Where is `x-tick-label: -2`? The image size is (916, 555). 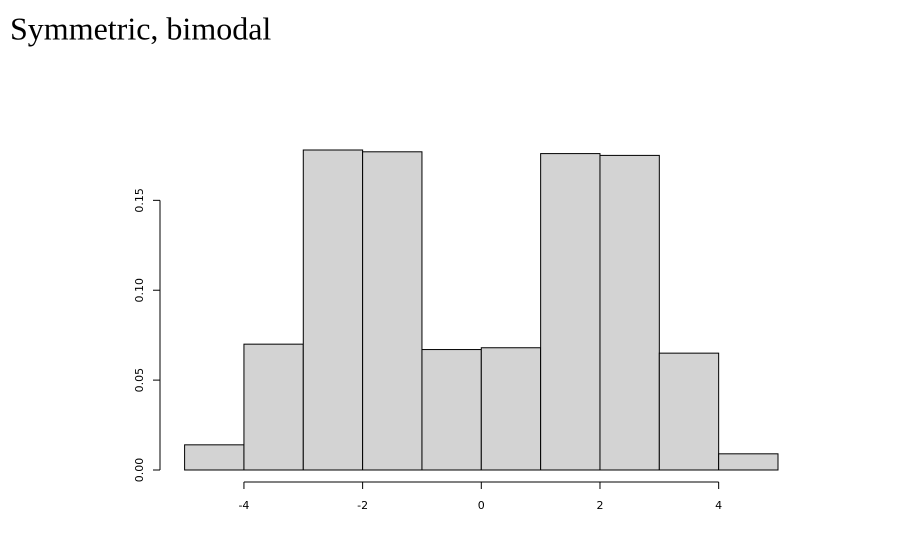
x-tick-label: -2 is located at coordinates (362, 505).